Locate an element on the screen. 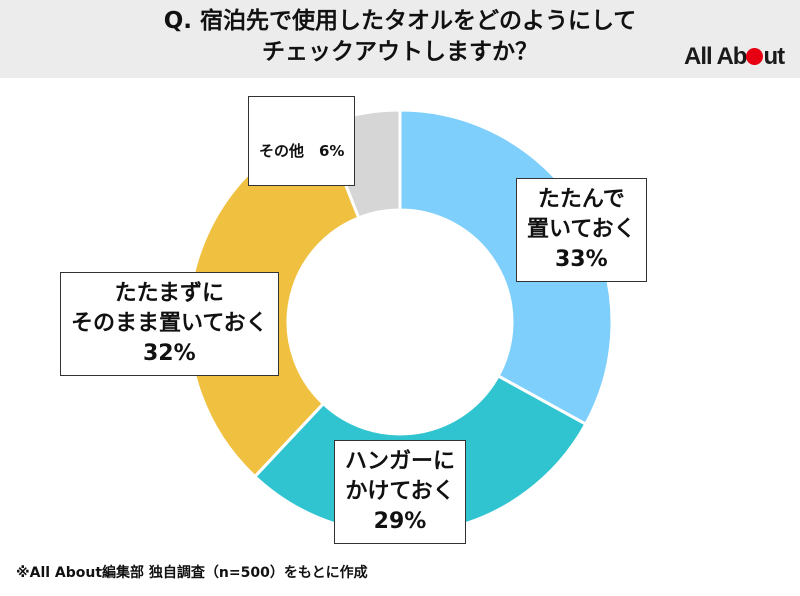  chart-title: Q. 宿泊先で使用したタオルをどのようにして チェックアウトしますか？ is located at coordinates (400, 37).